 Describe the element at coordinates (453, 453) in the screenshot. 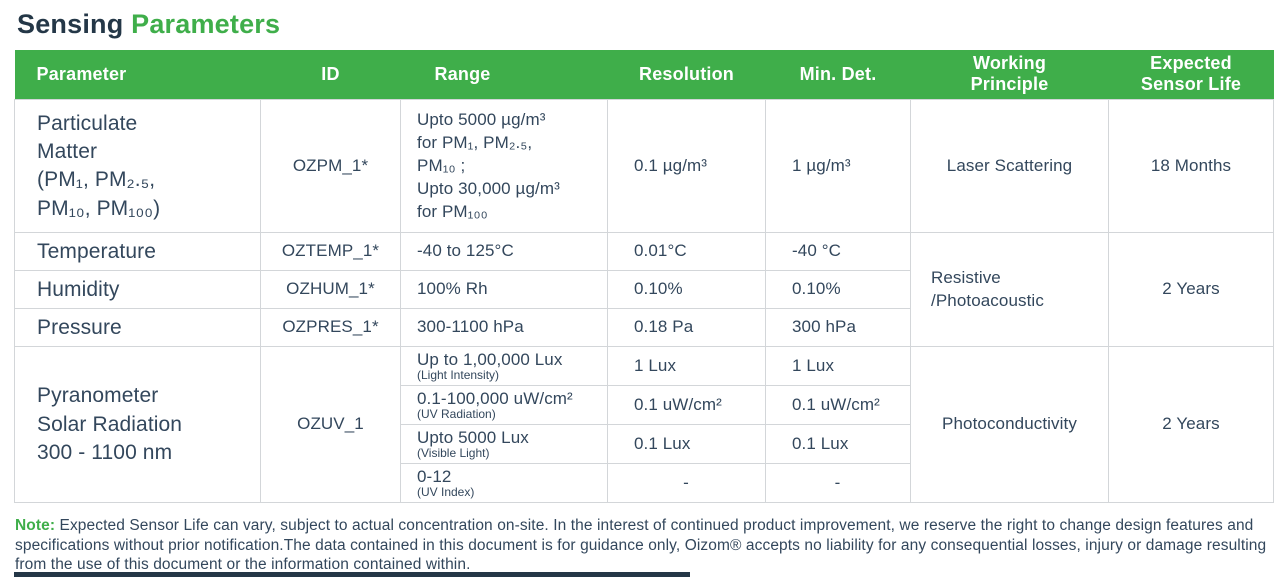

I see `range-note: (Visible Light)` at that location.